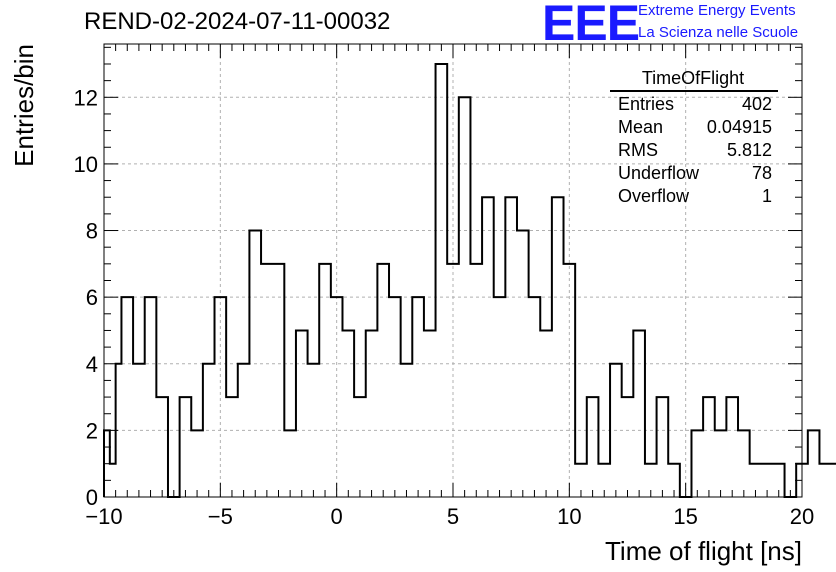 Image resolution: width=836 pixels, height=572 pixels. I want to click on y-tick-label: 12, so click(86, 97).